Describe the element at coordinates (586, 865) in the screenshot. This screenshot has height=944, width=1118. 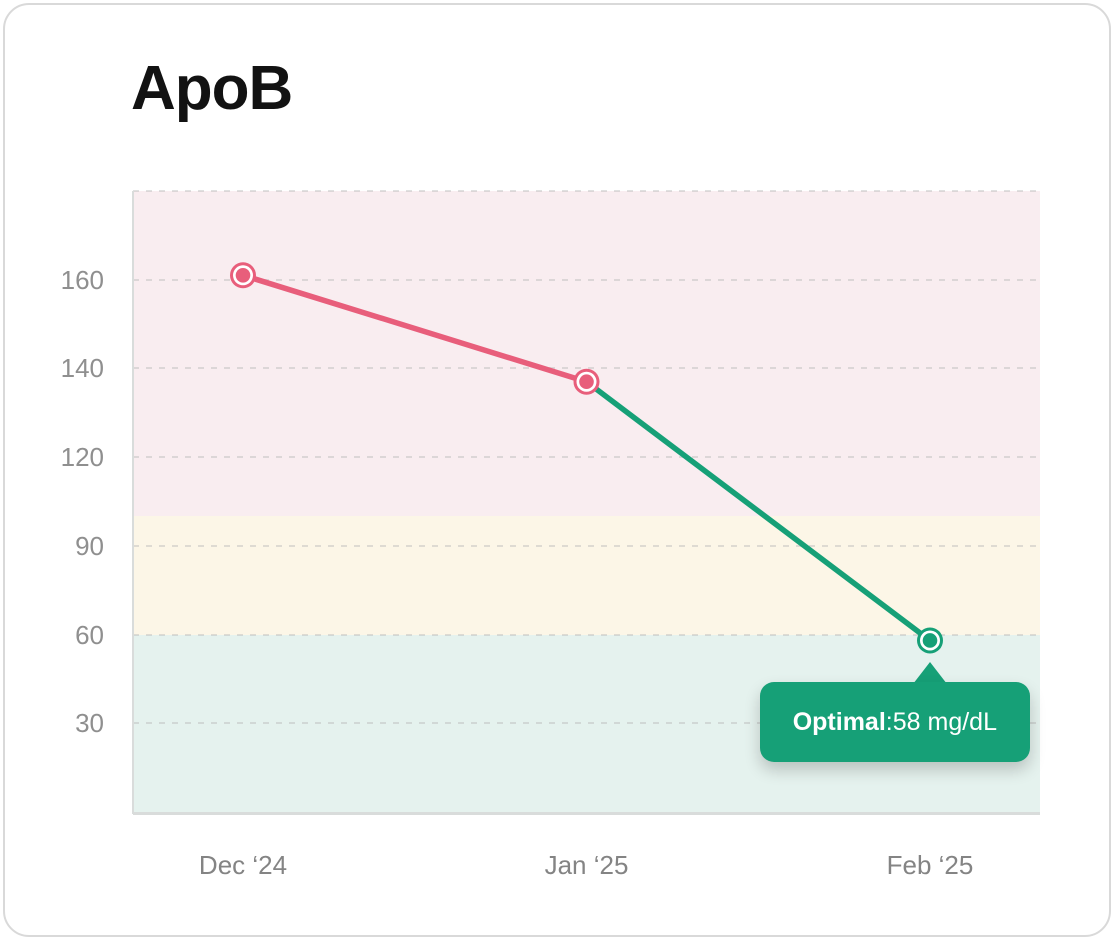
I see `x-tick-label: Jan ‘25` at that location.